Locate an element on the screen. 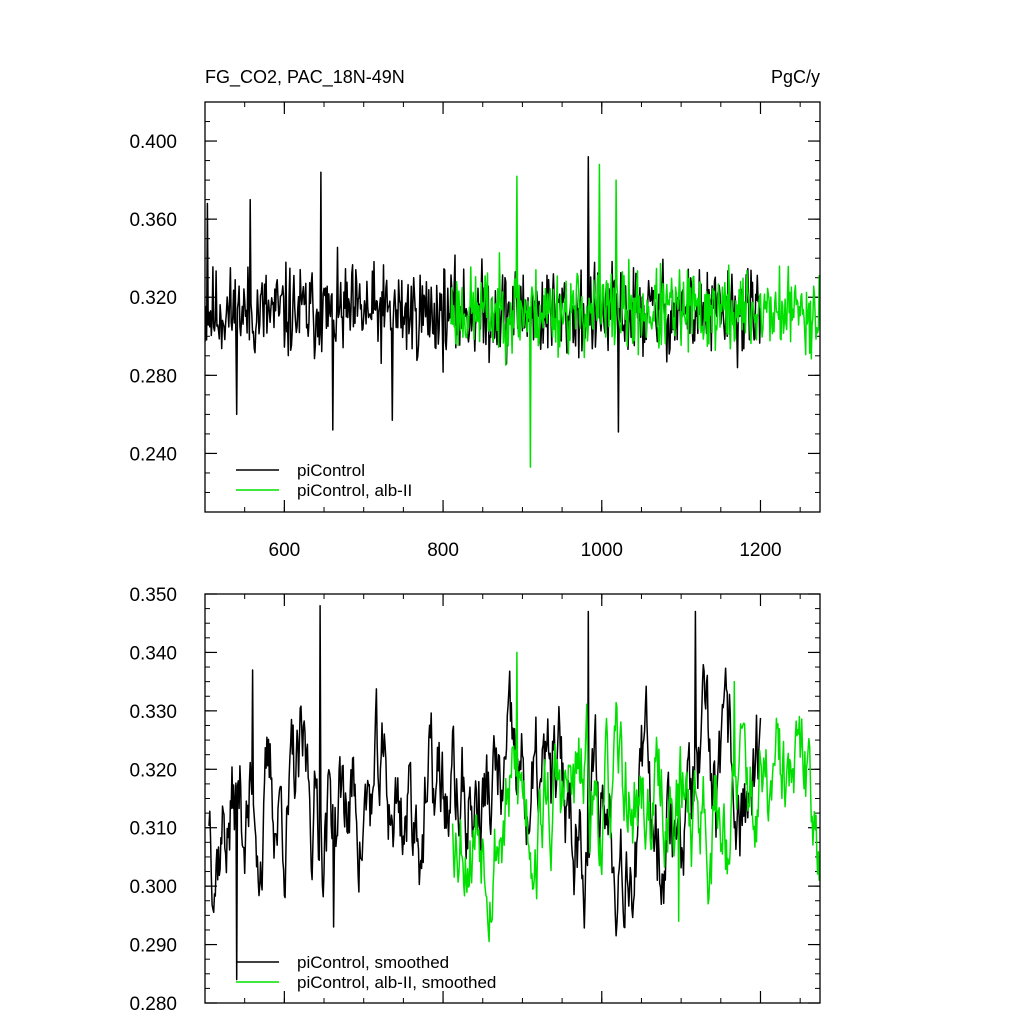 Image resolution: width=1024 pixels, height=1024 pixels. top-chart-units: PgC/y is located at coordinates (795, 77).